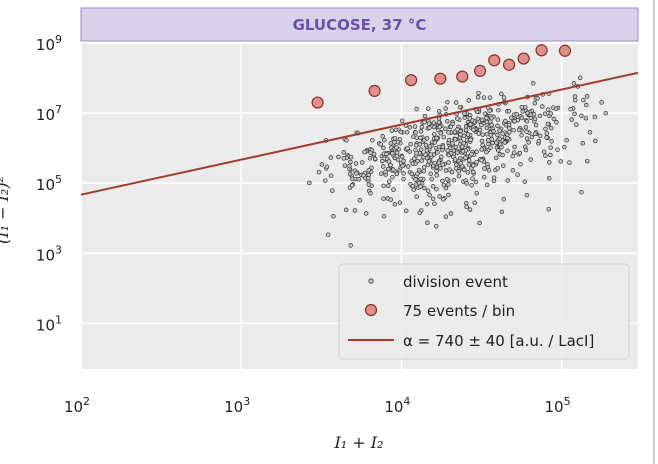 The width and height of the screenshot is (658, 464). Describe the element at coordinates (49, 43) in the screenshot. I see `y-tick-label: 10⁹` at that location.